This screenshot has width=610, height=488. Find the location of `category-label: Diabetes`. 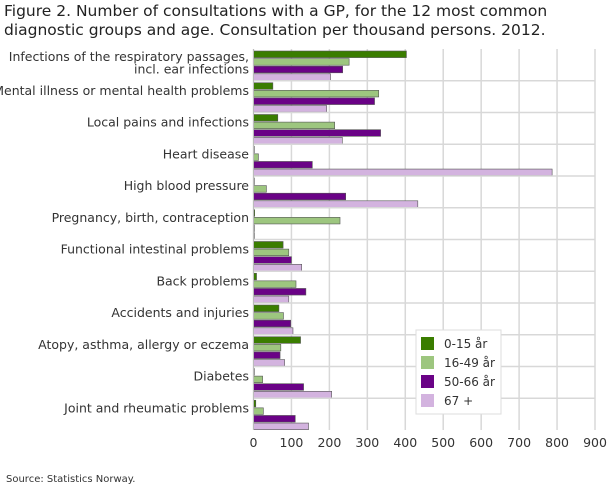

category-label: Diabetes is located at coordinates (222, 376).